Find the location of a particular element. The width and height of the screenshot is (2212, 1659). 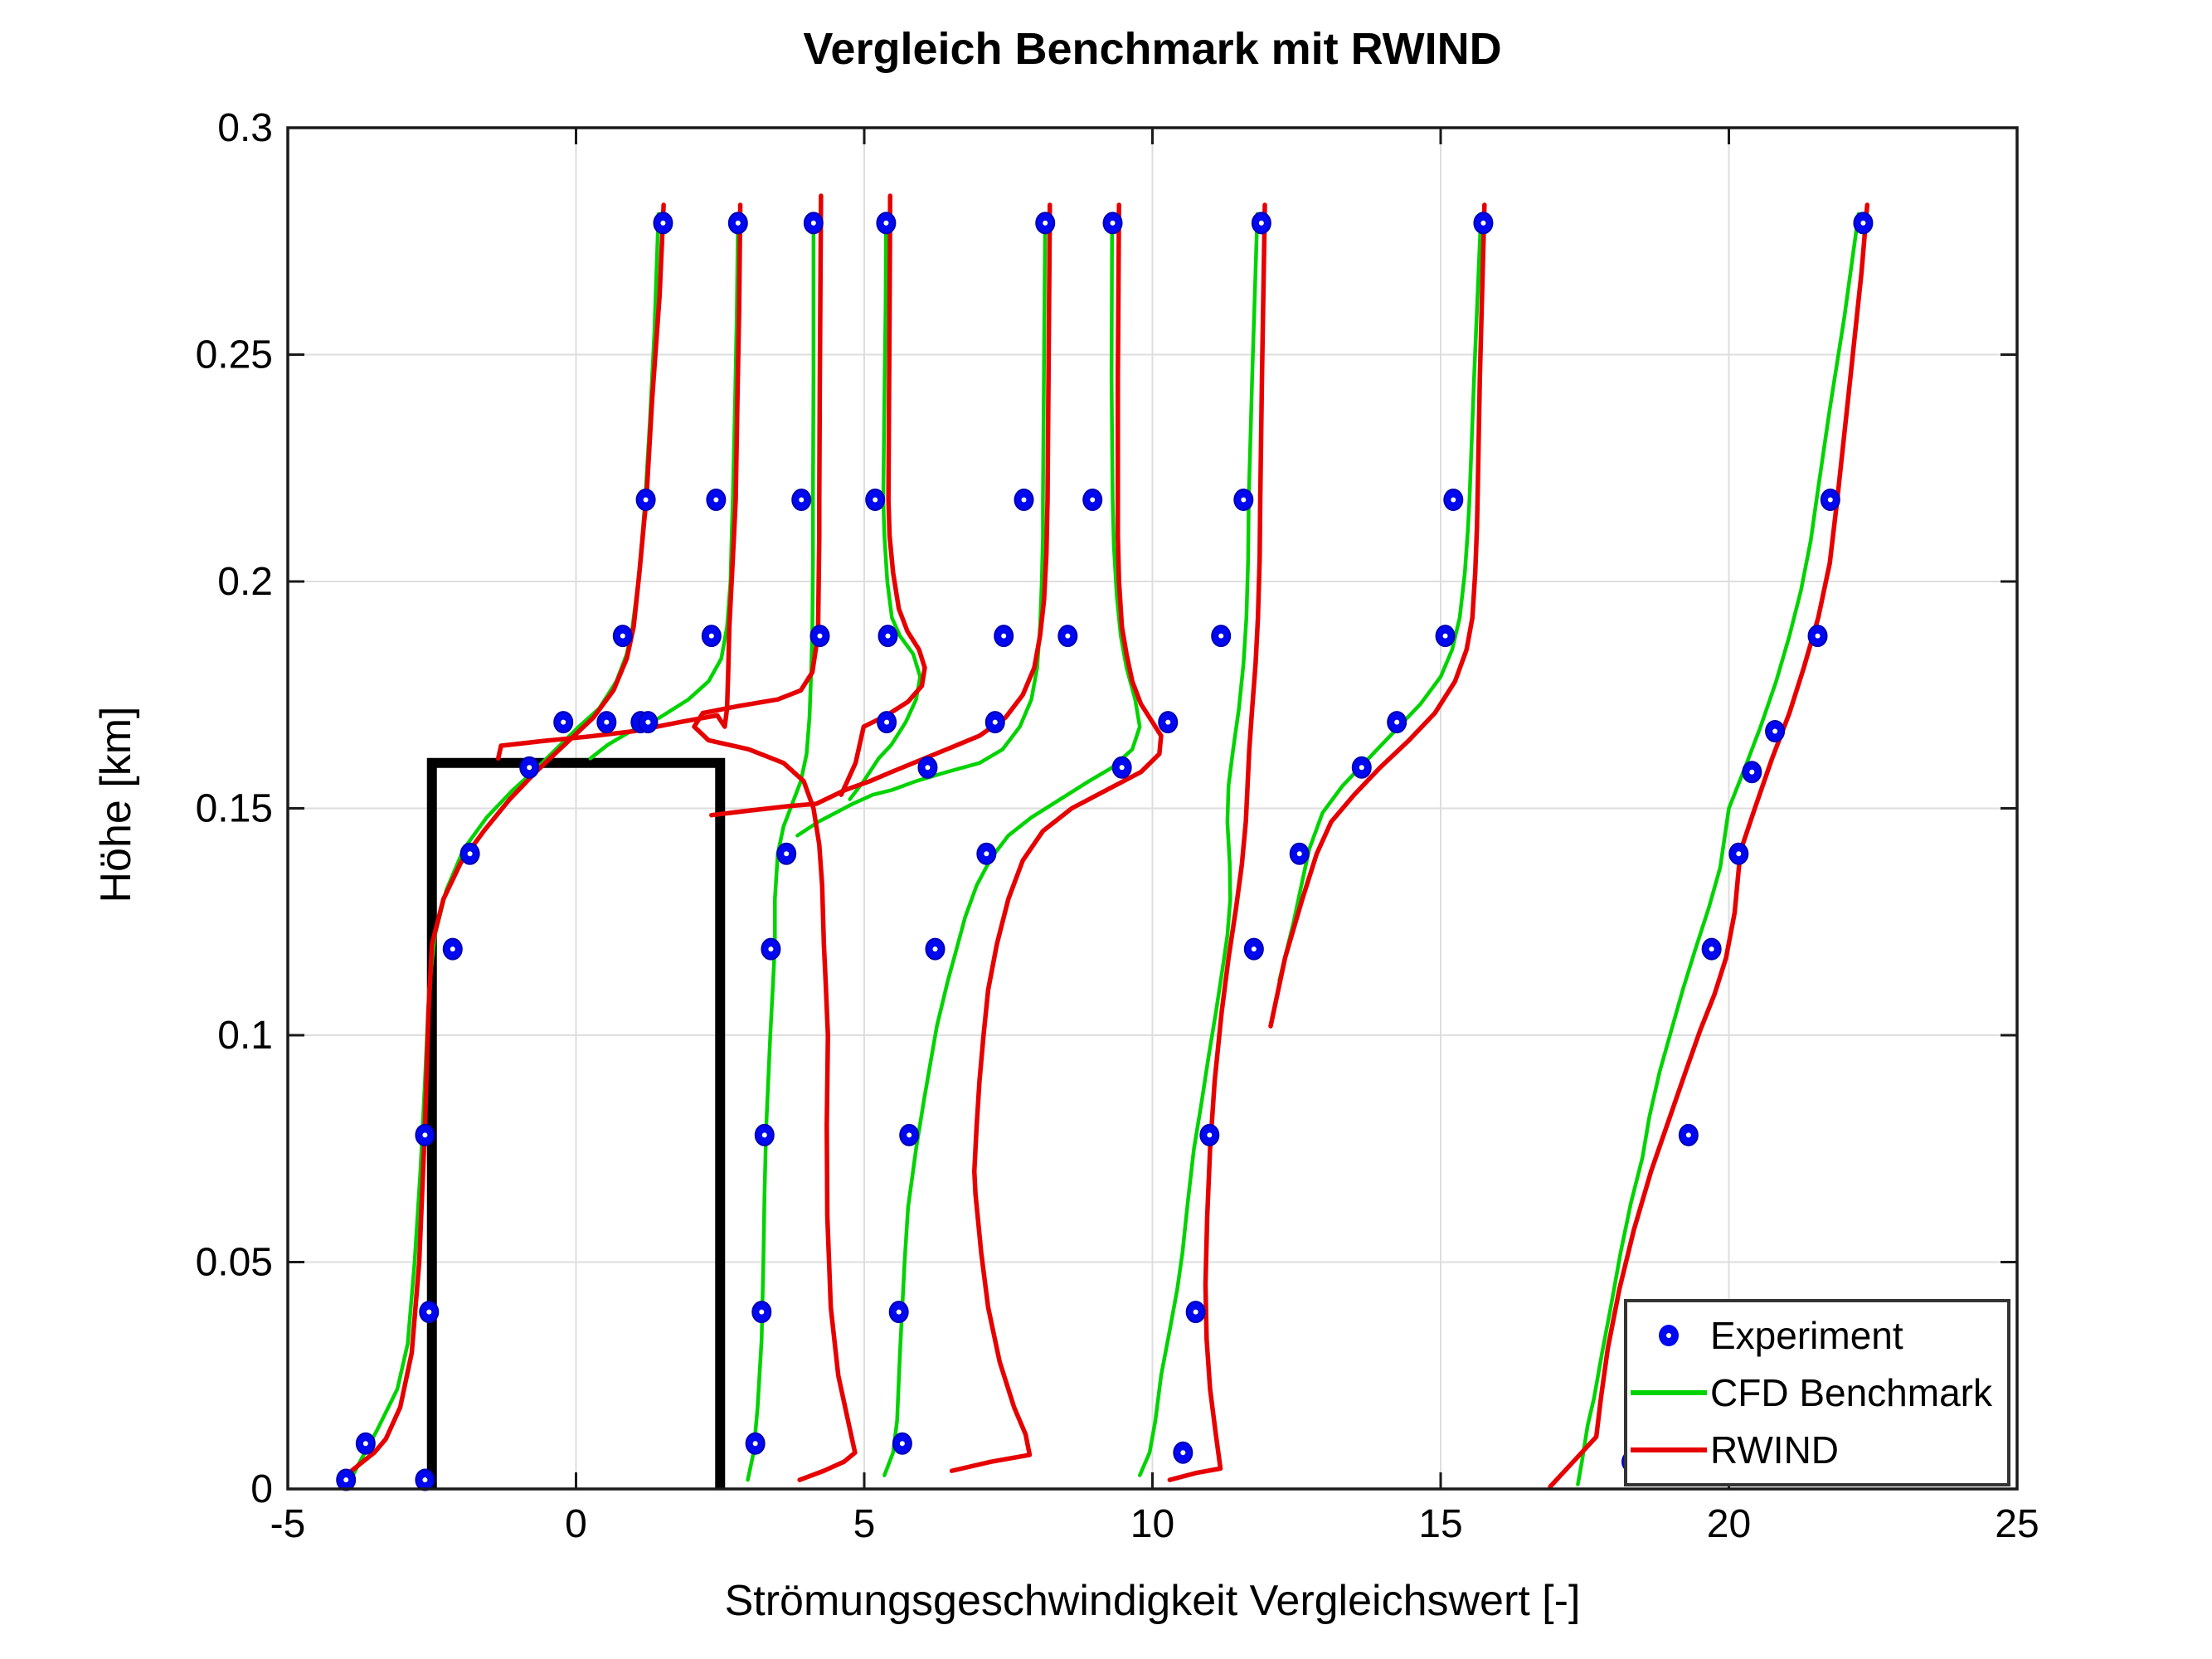

x-tick-label: -5 is located at coordinates (288, 1524).